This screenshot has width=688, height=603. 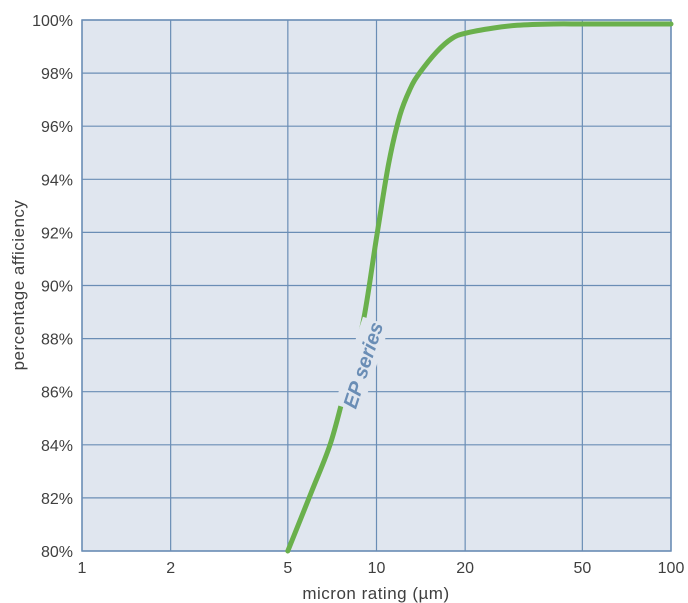 What do you see at coordinates (57, 127) in the screenshot?
I see `y-tick-label: 96%` at bounding box center [57, 127].